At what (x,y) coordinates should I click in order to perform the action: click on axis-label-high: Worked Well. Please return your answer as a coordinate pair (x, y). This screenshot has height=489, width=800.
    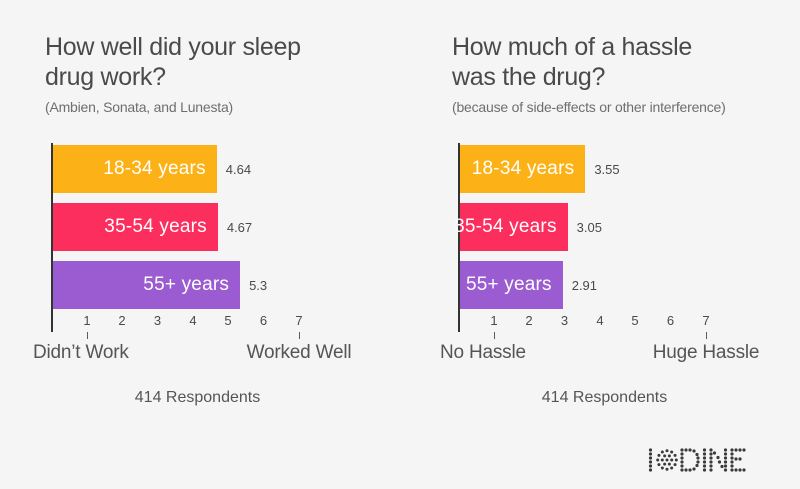
    Looking at the image, I should click on (299, 352).